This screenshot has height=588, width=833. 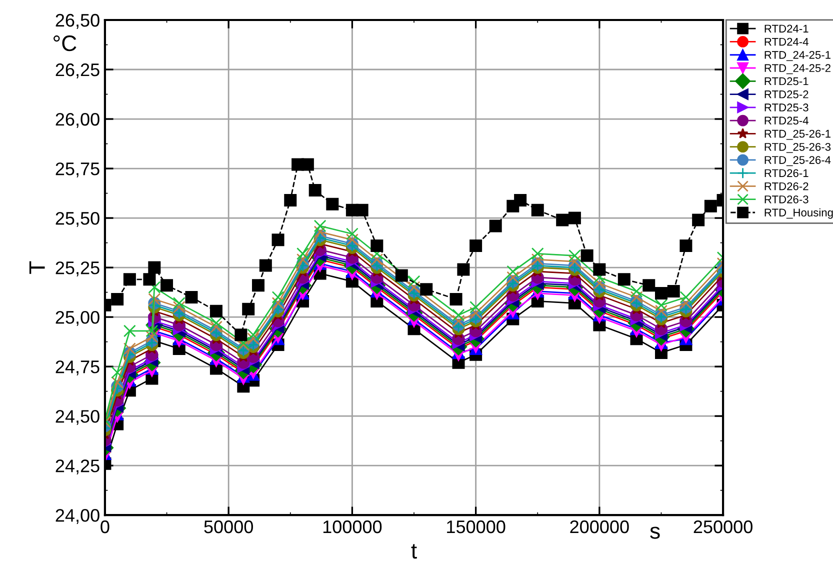 What do you see at coordinates (78, 516) in the screenshot?
I see `y-tick-label: 24,00` at bounding box center [78, 516].